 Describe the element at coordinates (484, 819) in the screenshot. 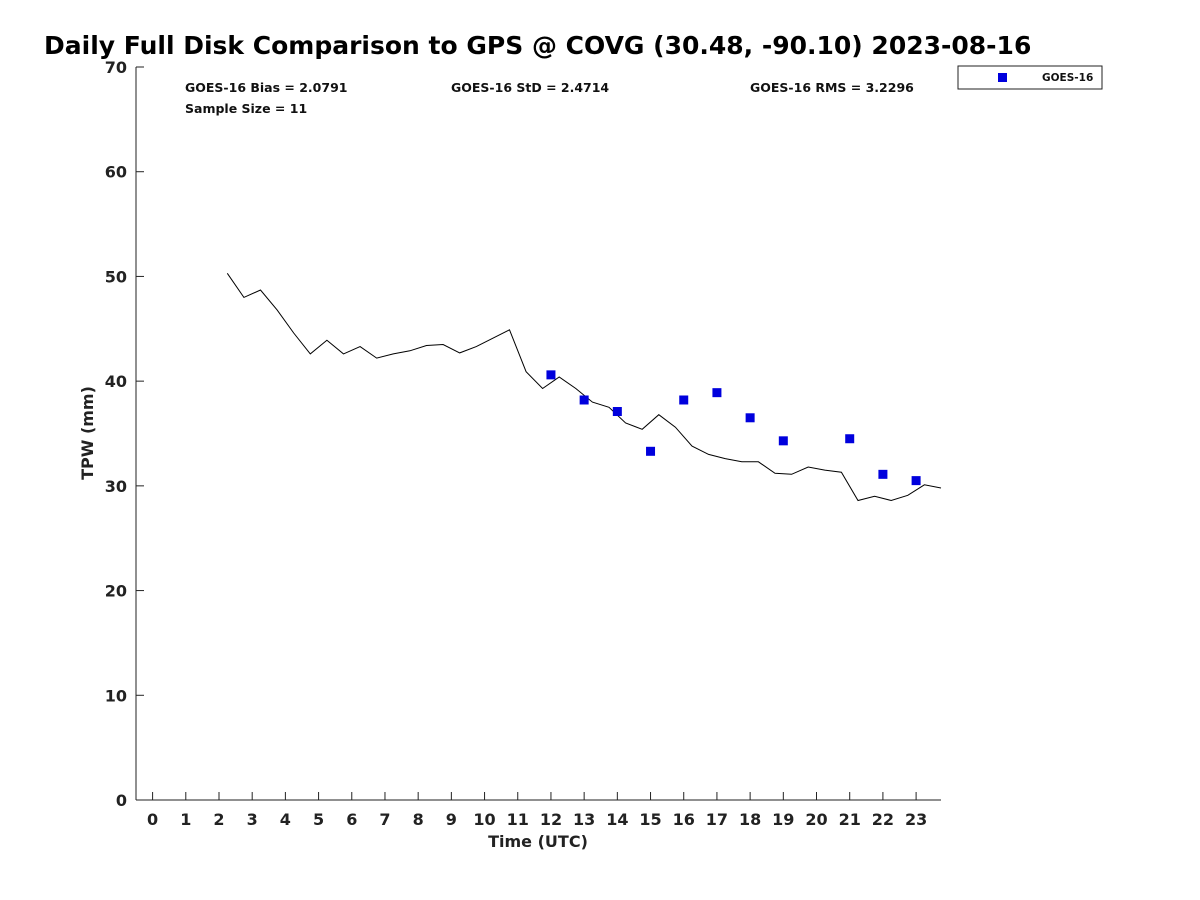

I see `x-tick-label: 10` at that location.